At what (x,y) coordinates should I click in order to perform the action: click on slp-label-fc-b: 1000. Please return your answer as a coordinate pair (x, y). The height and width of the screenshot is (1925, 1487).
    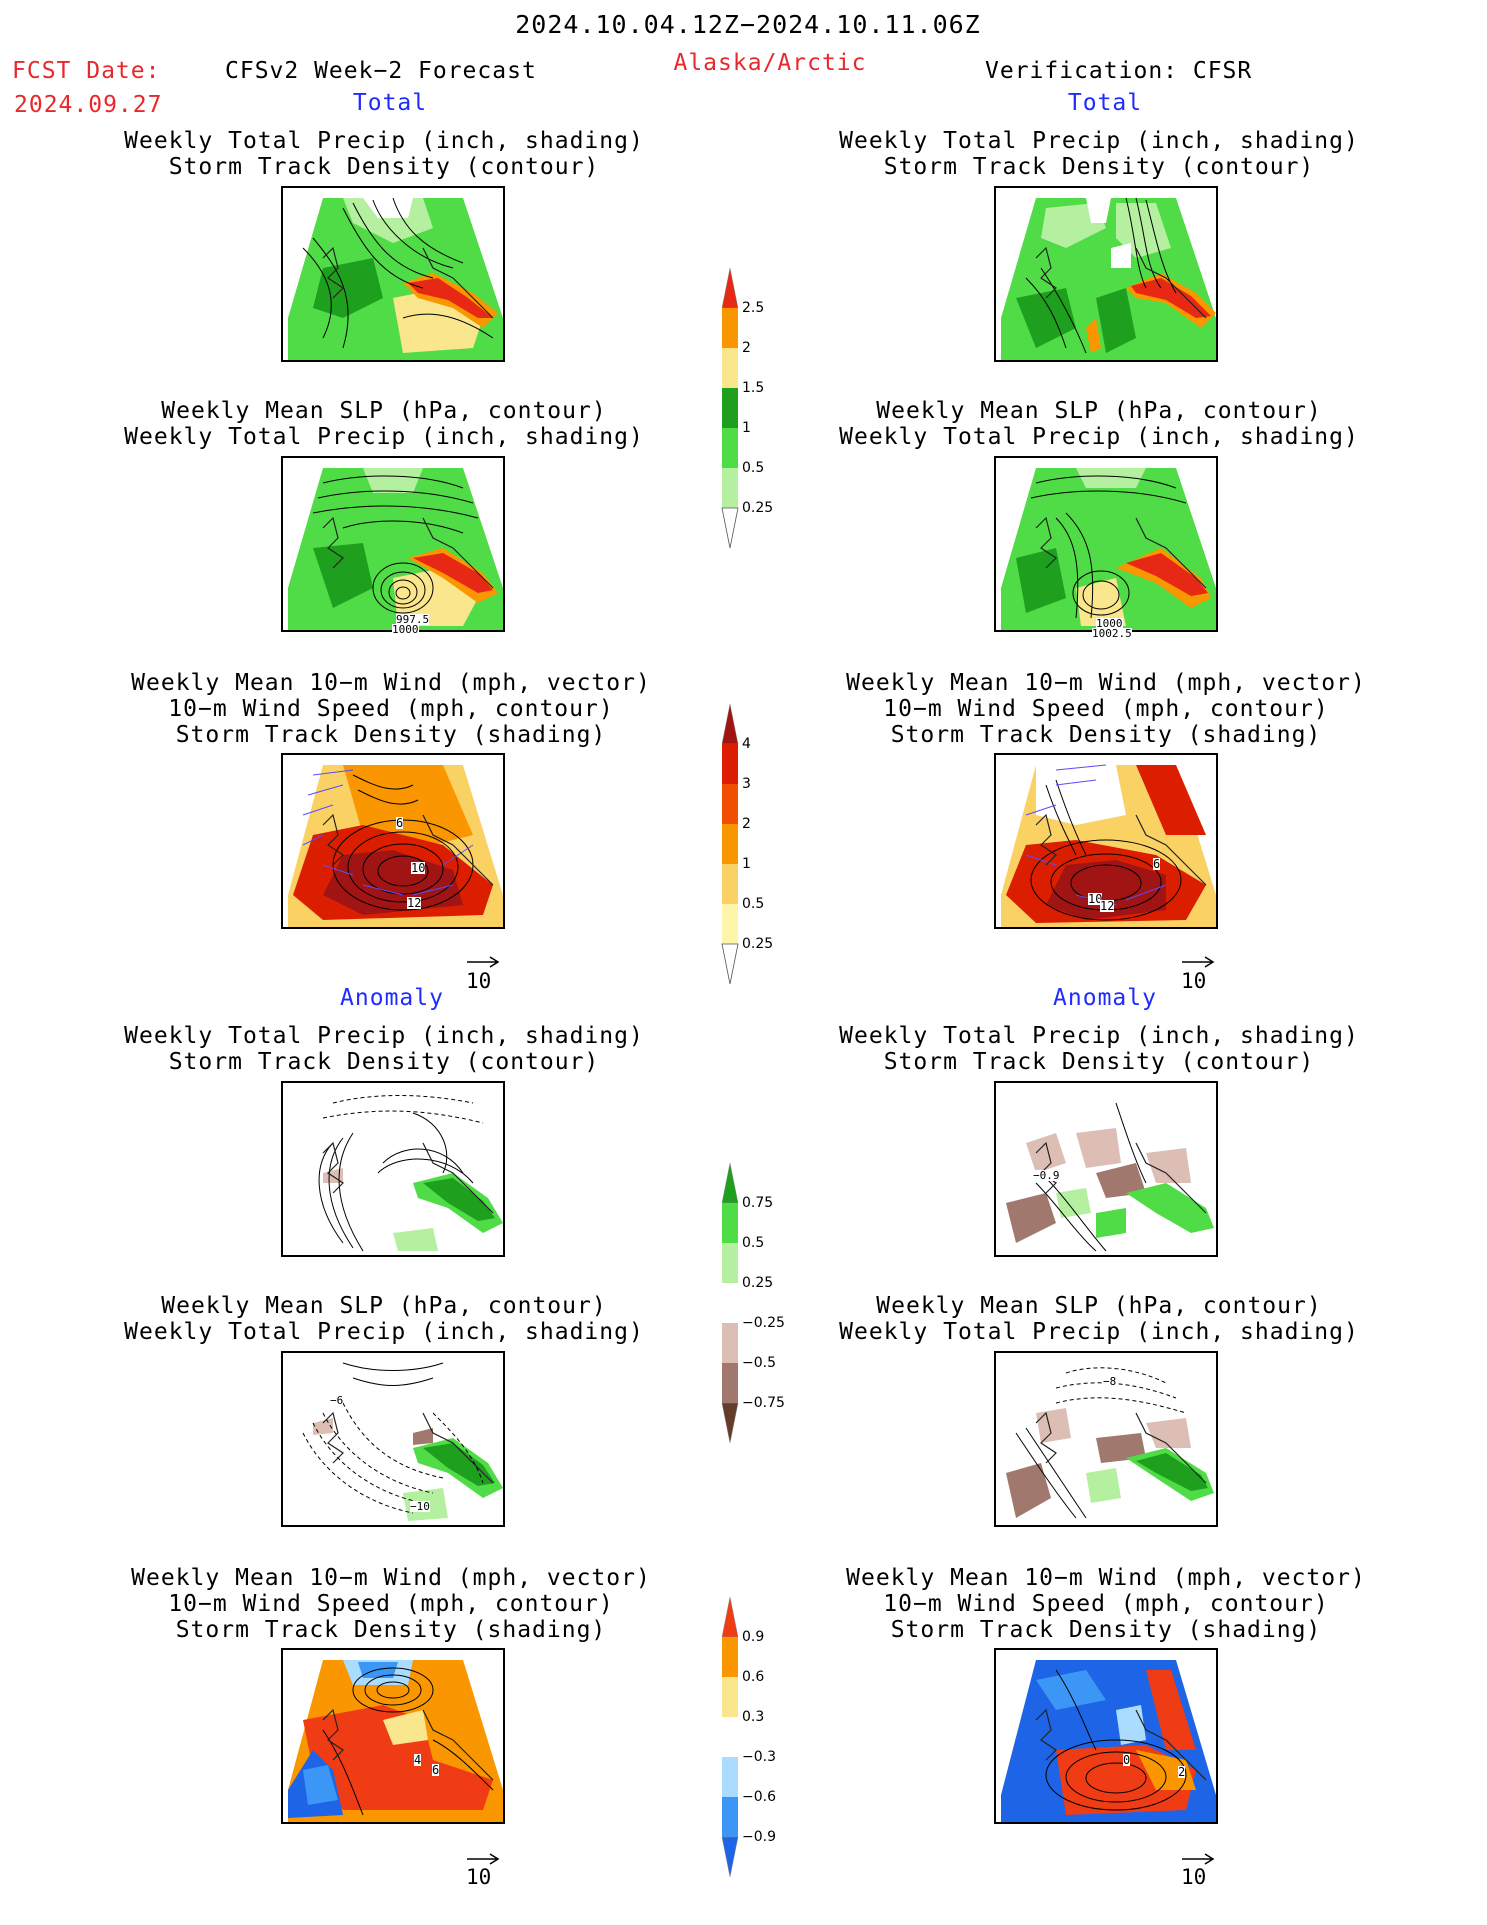
    Looking at the image, I should click on (405, 629).